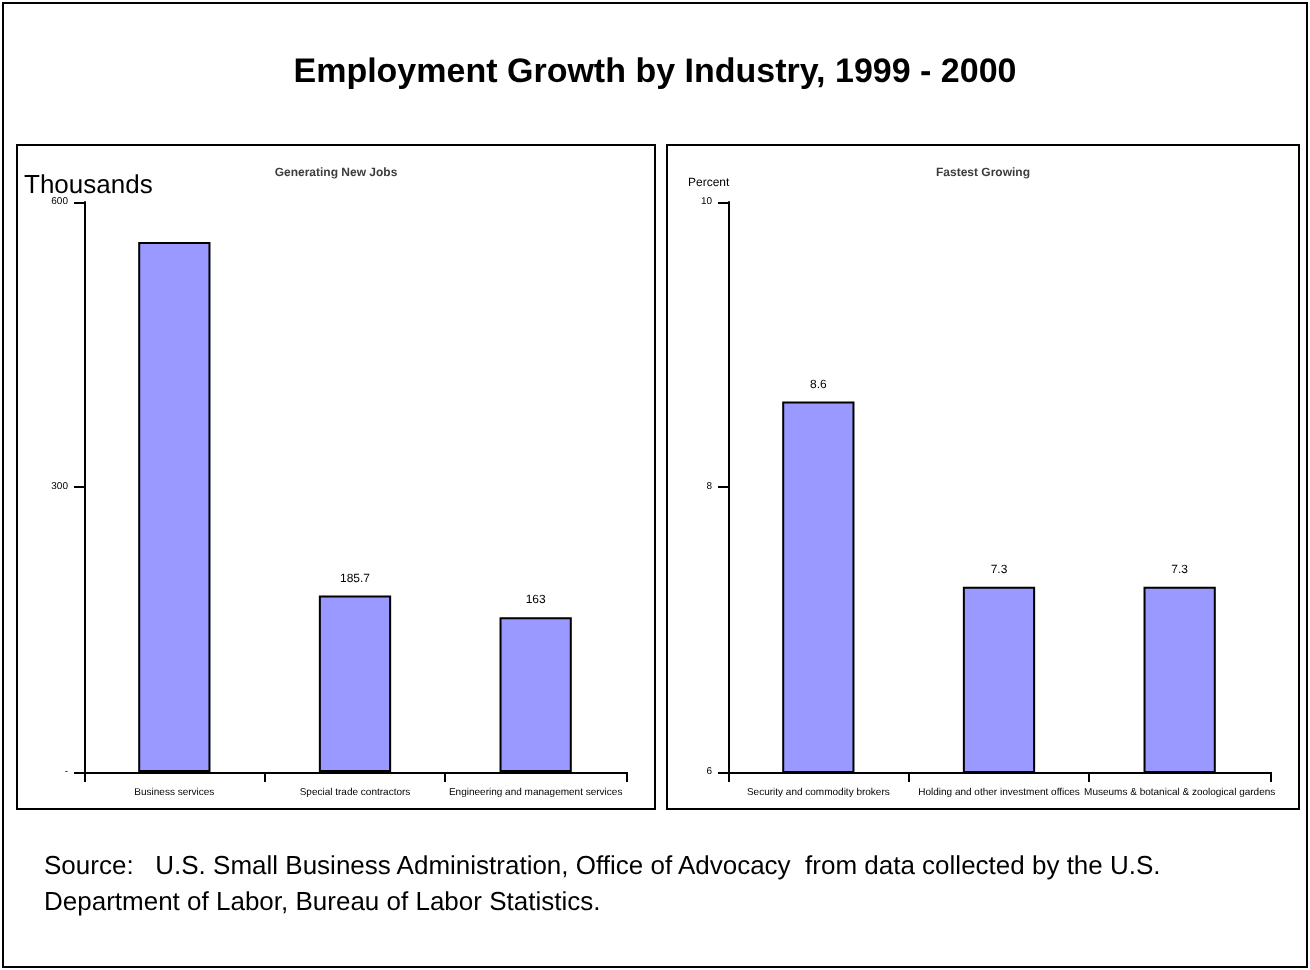 This screenshot has height=970, width=1310. What do you see at coordinates (603, 884) in the screenshot?
I see `source-note: Source: U.S. Small Business Administration, Office of Advocacy from data collected by the U.S. Department of Labor, Bureau of Labor Statistics.` at bounding box center [603, 884].